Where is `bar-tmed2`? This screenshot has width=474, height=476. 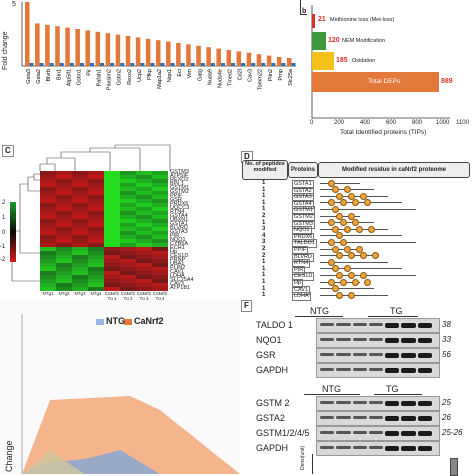
bar-tmed2 is located at coordinates (229, 58).